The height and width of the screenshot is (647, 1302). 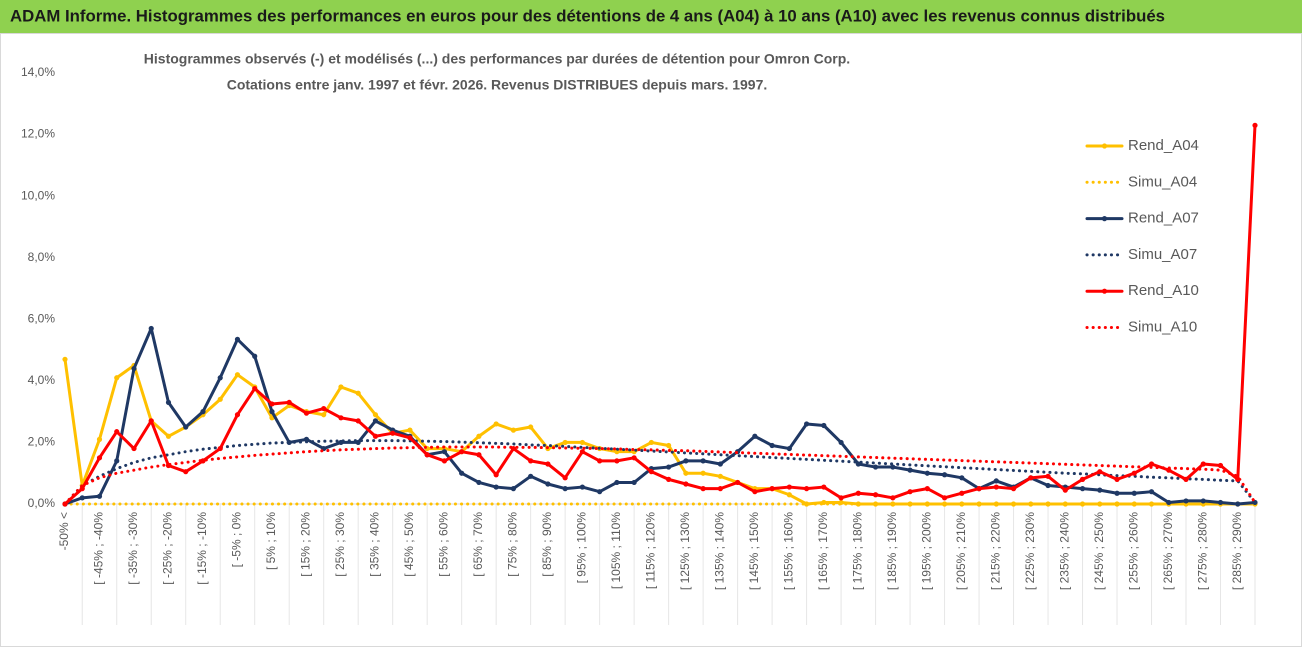 I want to click on x-tick-label: [ 125% ; 130%, so click(x=685, y=551).